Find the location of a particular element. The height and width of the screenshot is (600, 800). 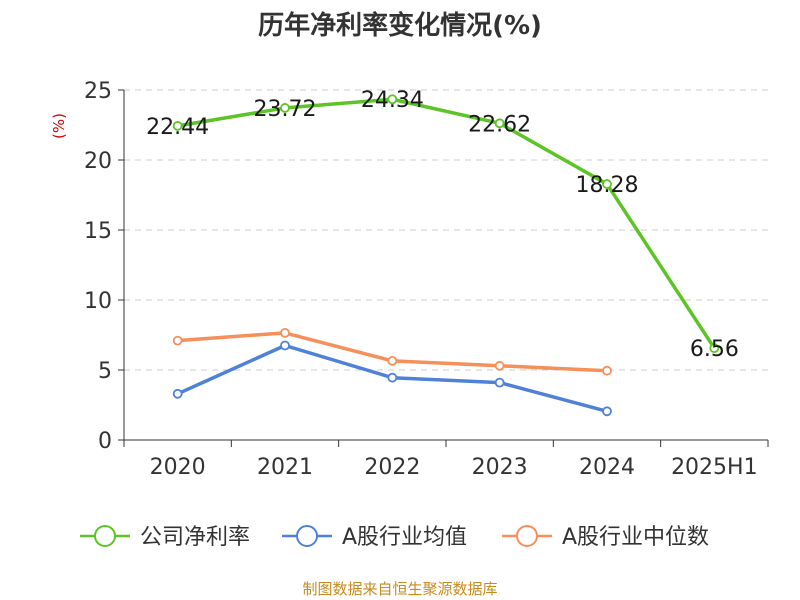

x-tick-label: 2021 is located at coordinates (285, 467).